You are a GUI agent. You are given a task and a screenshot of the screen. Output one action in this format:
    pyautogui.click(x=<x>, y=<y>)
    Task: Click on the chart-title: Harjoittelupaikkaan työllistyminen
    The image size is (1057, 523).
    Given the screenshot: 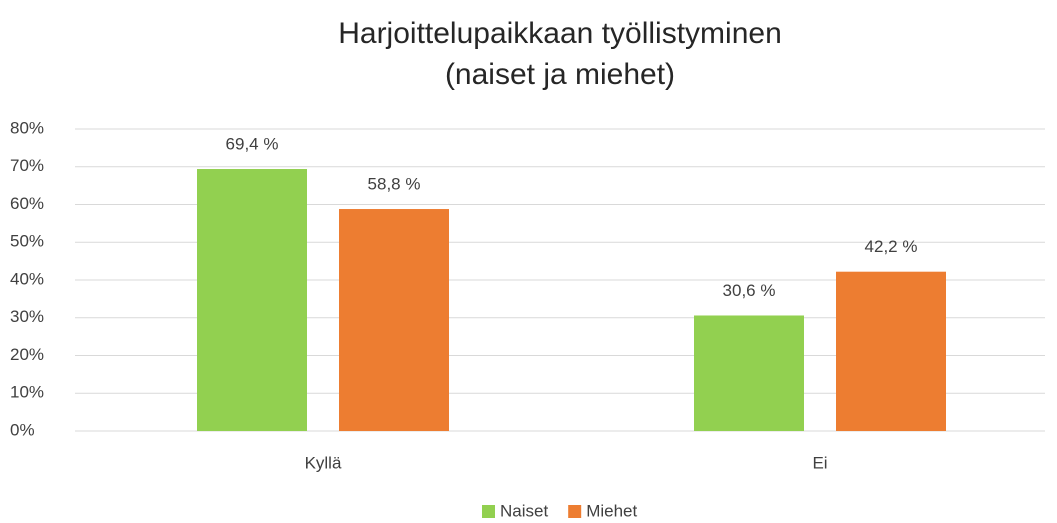 What is the action you would take?
    pyautogui.click(x=560, y=33)
    